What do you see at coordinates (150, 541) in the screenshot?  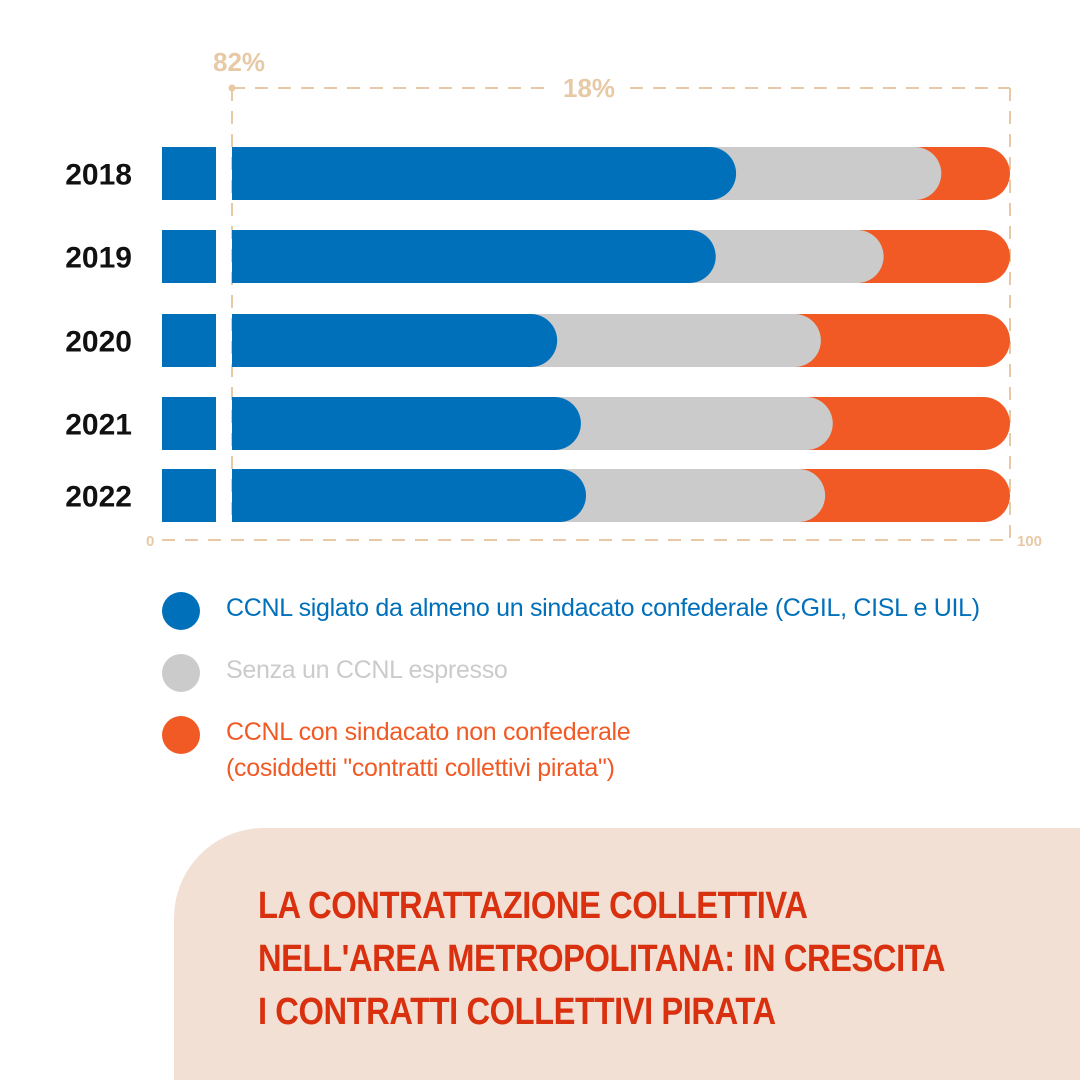 I see `x-tick-0: 0` at bounding box center [150, 541].